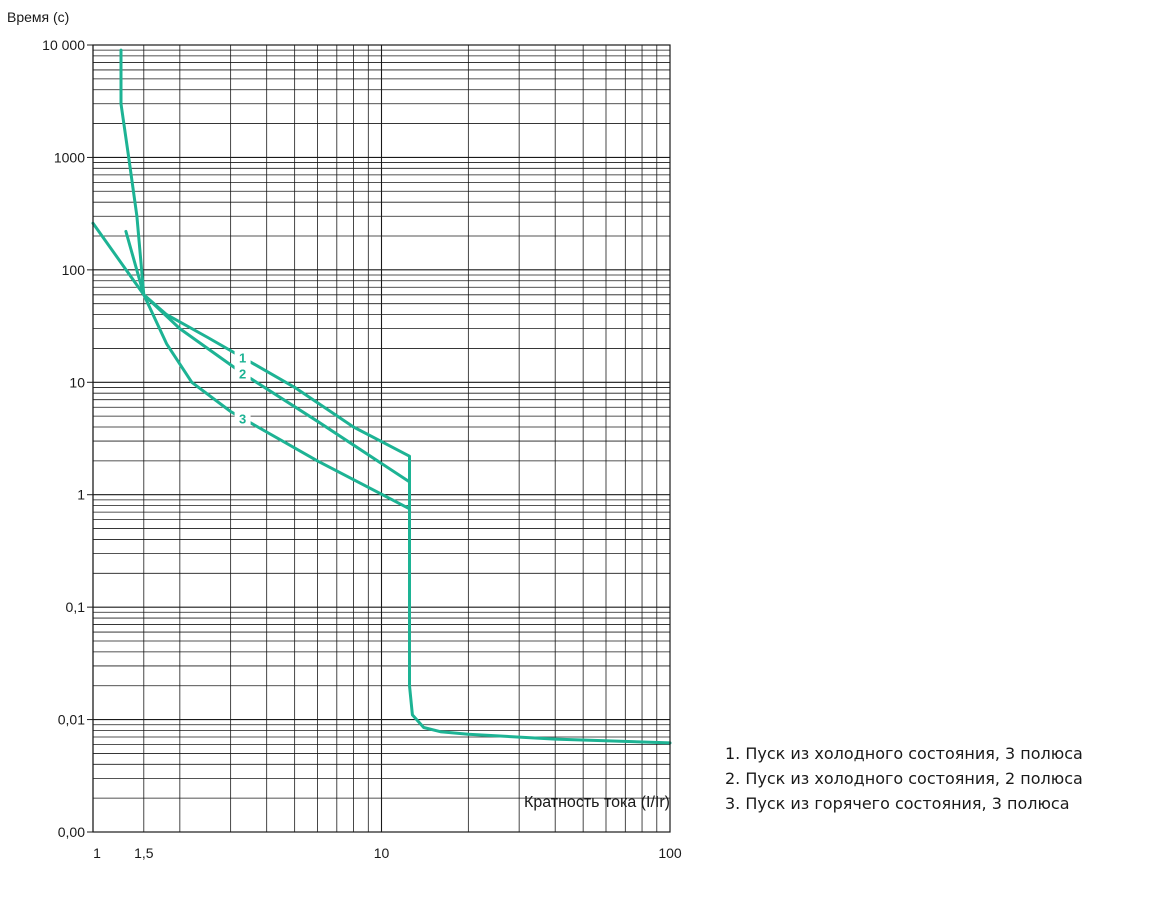 This screenshot has width=1158, height=900. Describe the element at coordinates (63, 45) in the screenshot. I see `y-tick-label: 10 000` at that location.